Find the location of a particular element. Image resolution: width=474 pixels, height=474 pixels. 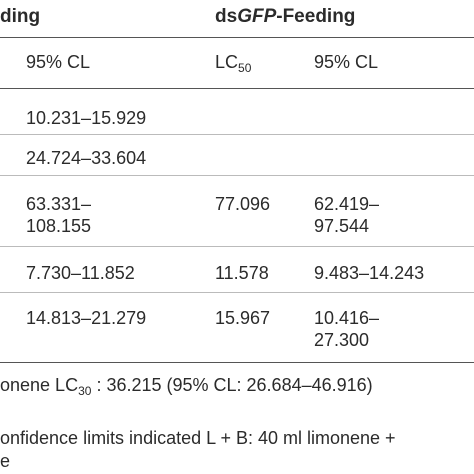

lc50-header-sub: 50 is located at coordinates (245, 68).